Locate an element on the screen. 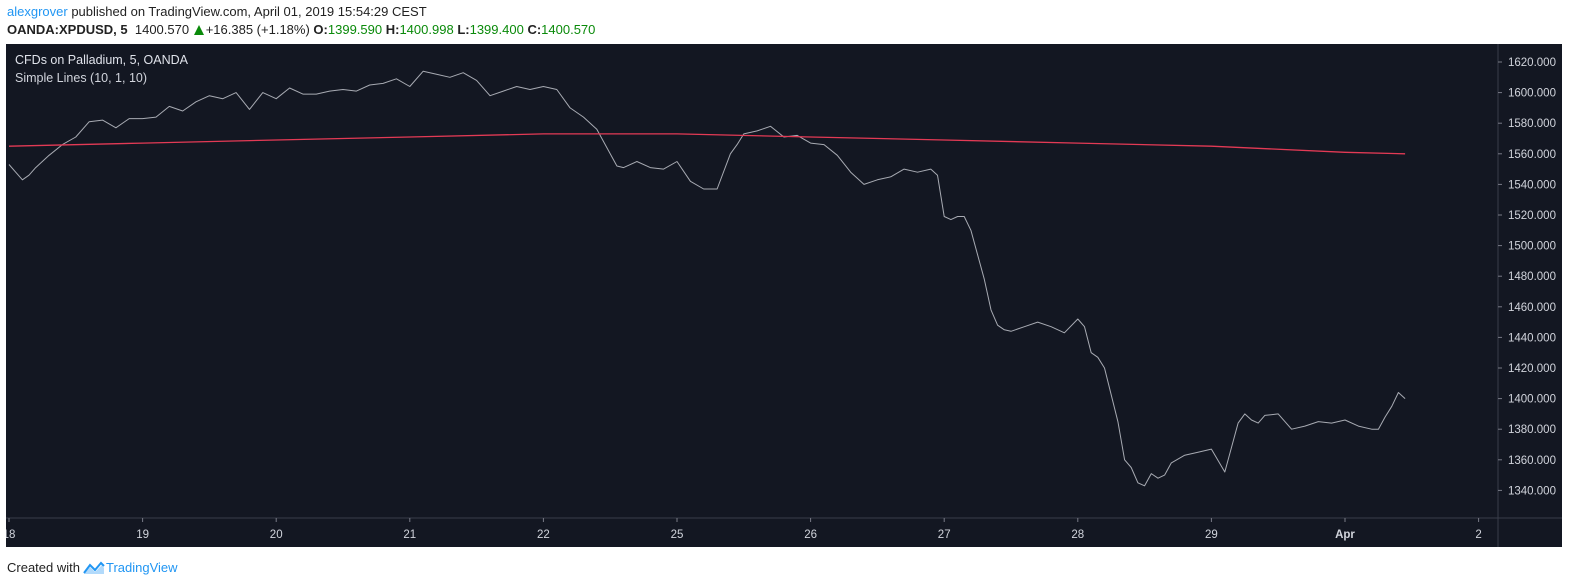 This screenshot has width=1569, height=585. high-label: H: is located at coordinates (392, 29).